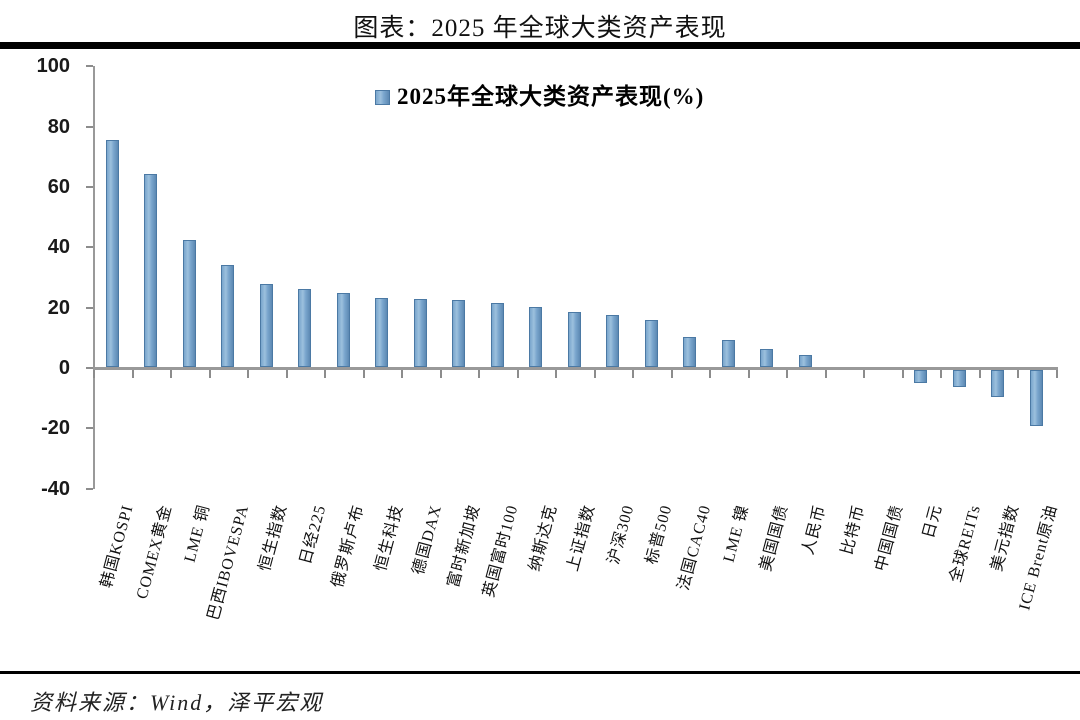 The width and height of the screenshot is (1080, 720). What do you see at coordinates (551, 96) in the screenshot?
I see `legend-label: 2025年全球大类资产表现(%)` at bounding box center [551, 96].